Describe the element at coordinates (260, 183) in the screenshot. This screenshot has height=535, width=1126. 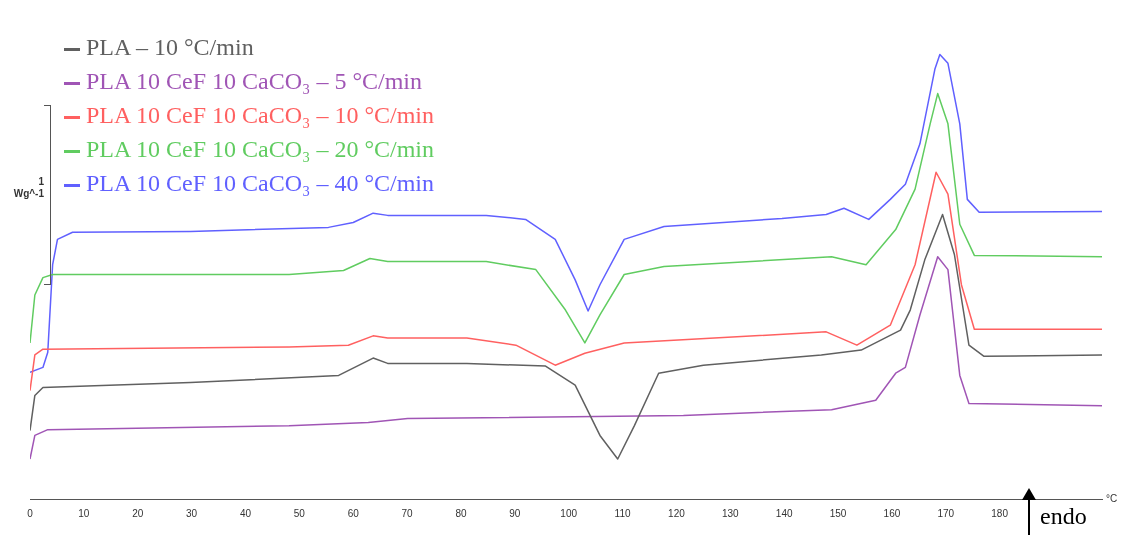
I see `legend-label: PLA 10 CeF 10 CaCO₃ – 40 °C/min` at that location.